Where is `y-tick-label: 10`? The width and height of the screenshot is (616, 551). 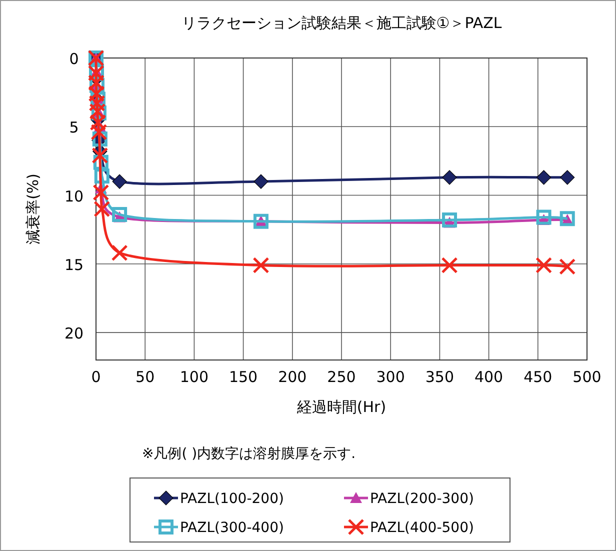 y-tick-label: 10 is located at coordinates (74, 196).